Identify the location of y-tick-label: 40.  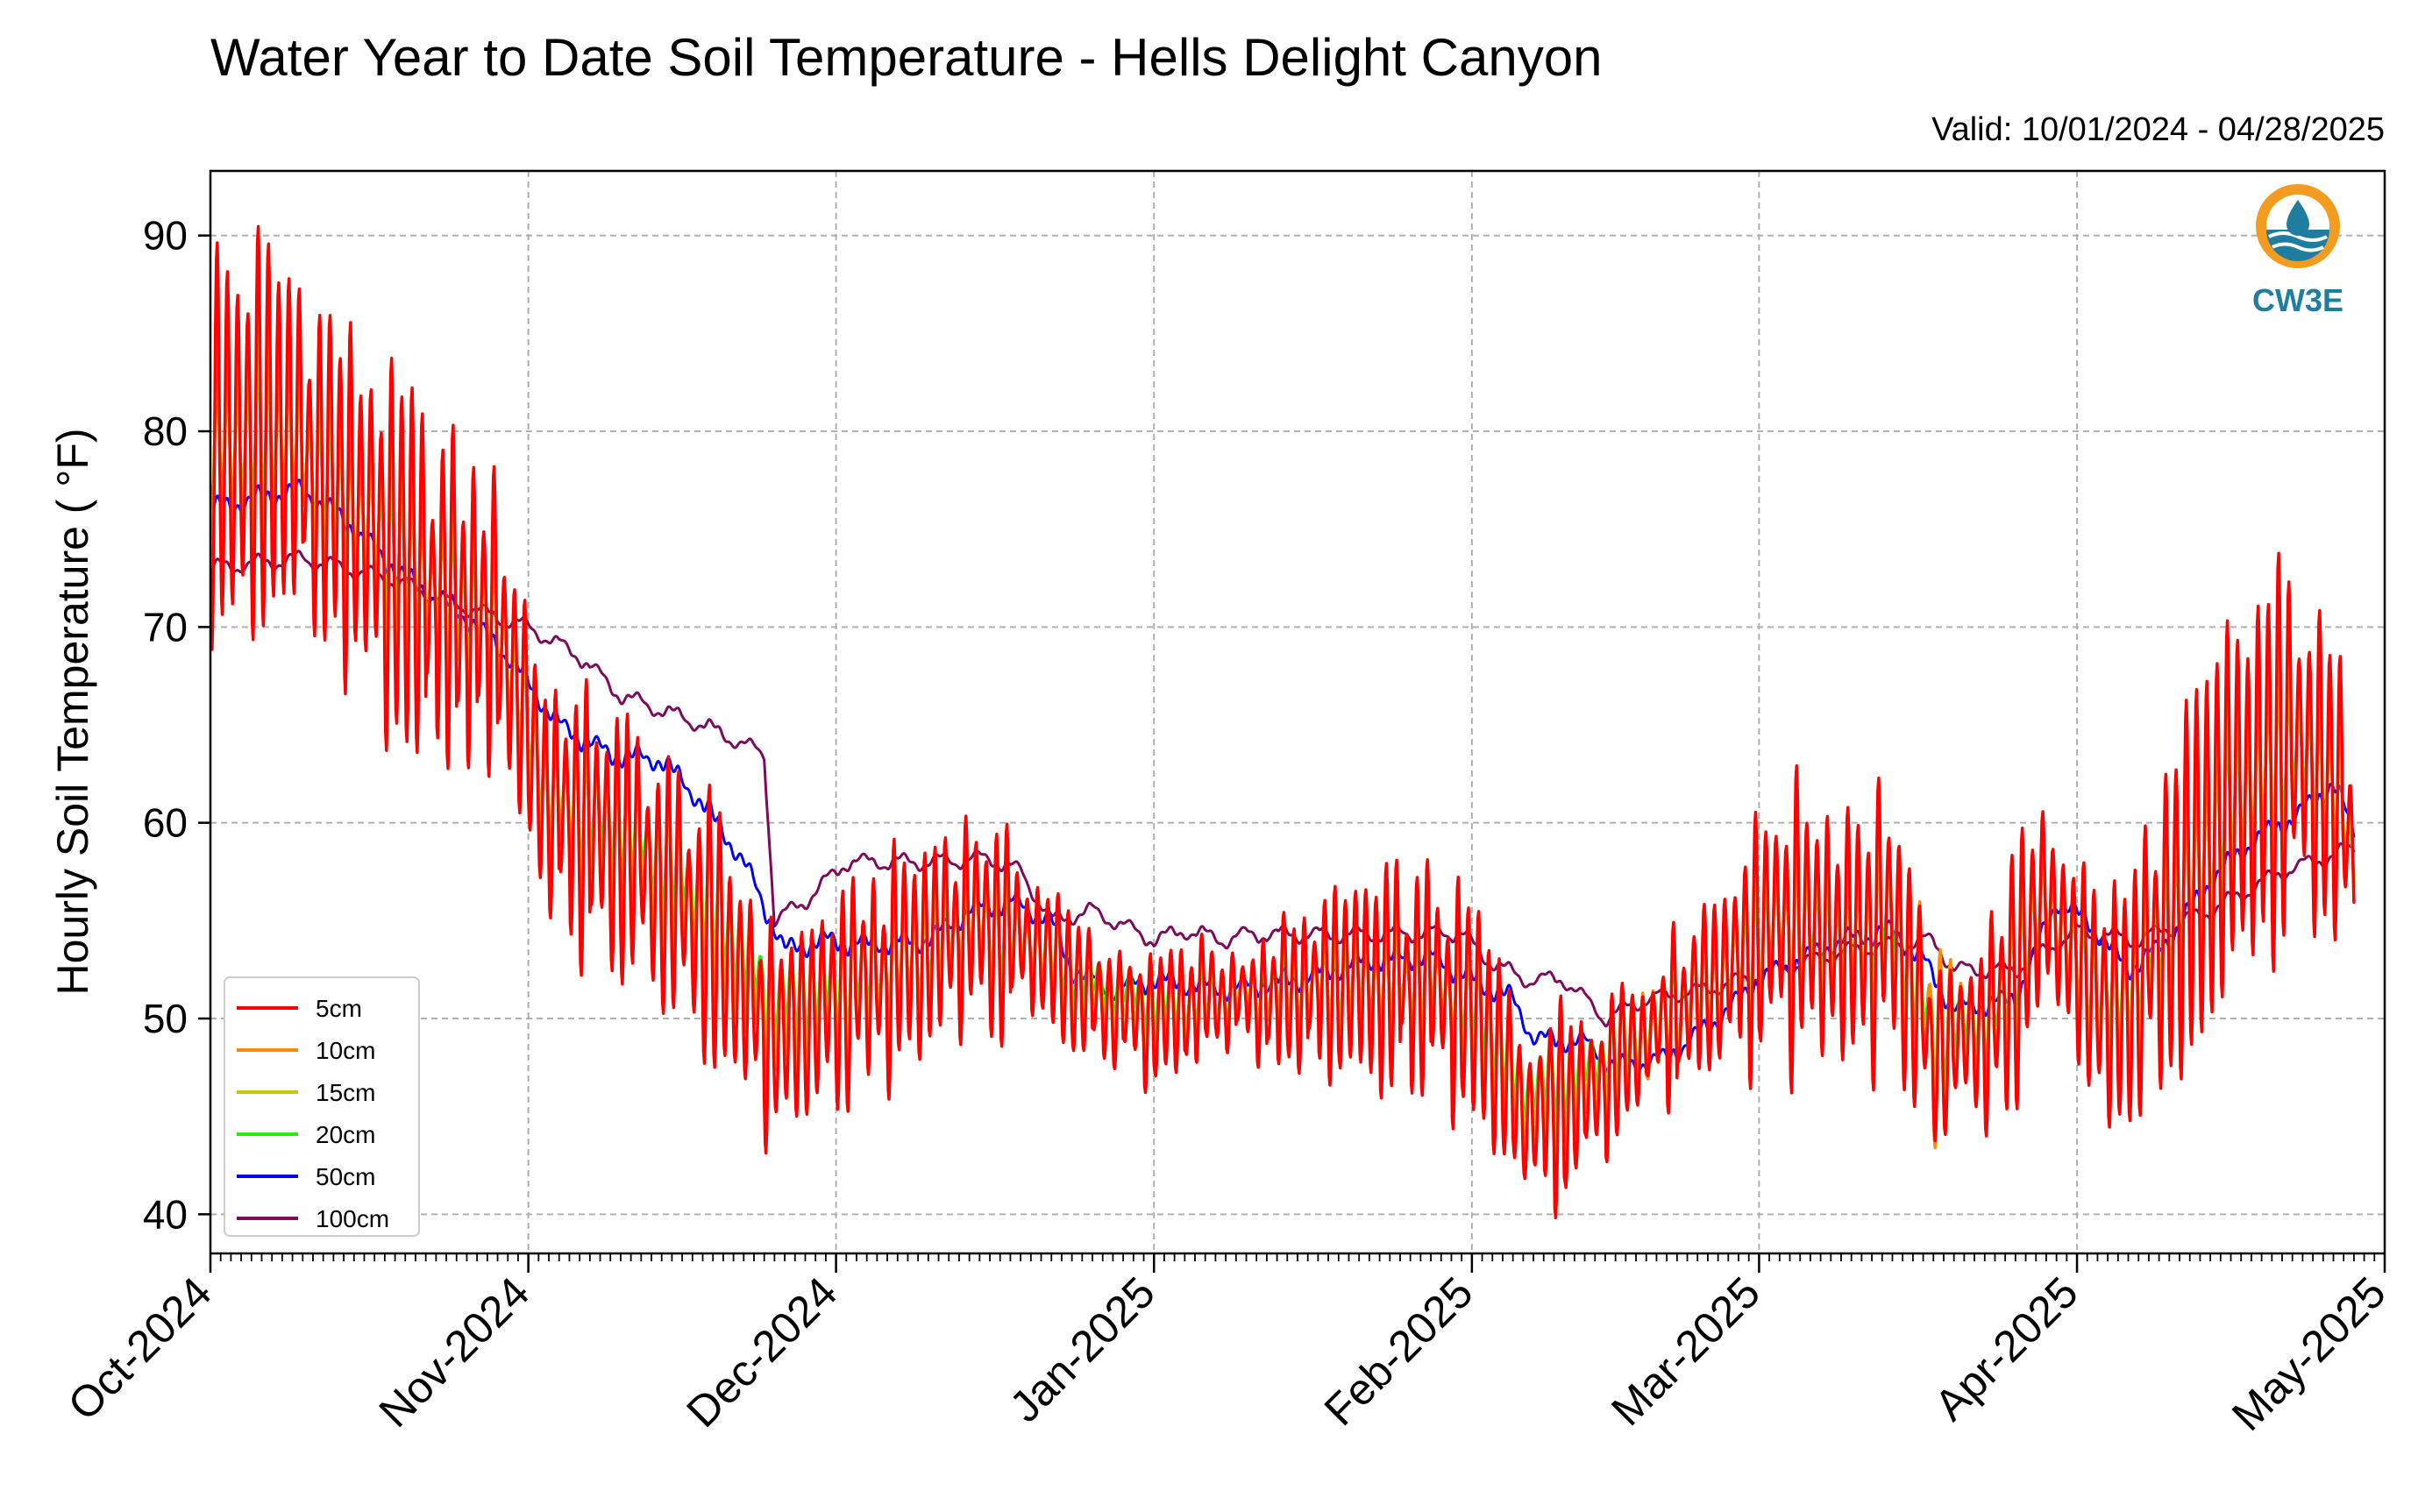
(165, 1214).